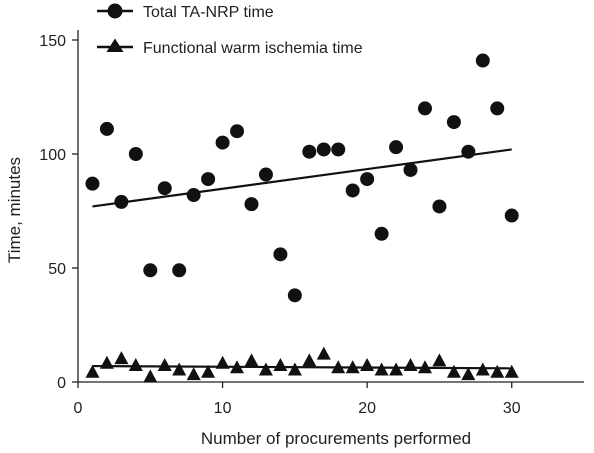  I want to click on legend-label-functional-warm-ischemia-time: Functional warm ischemia time, so click(253, 48).